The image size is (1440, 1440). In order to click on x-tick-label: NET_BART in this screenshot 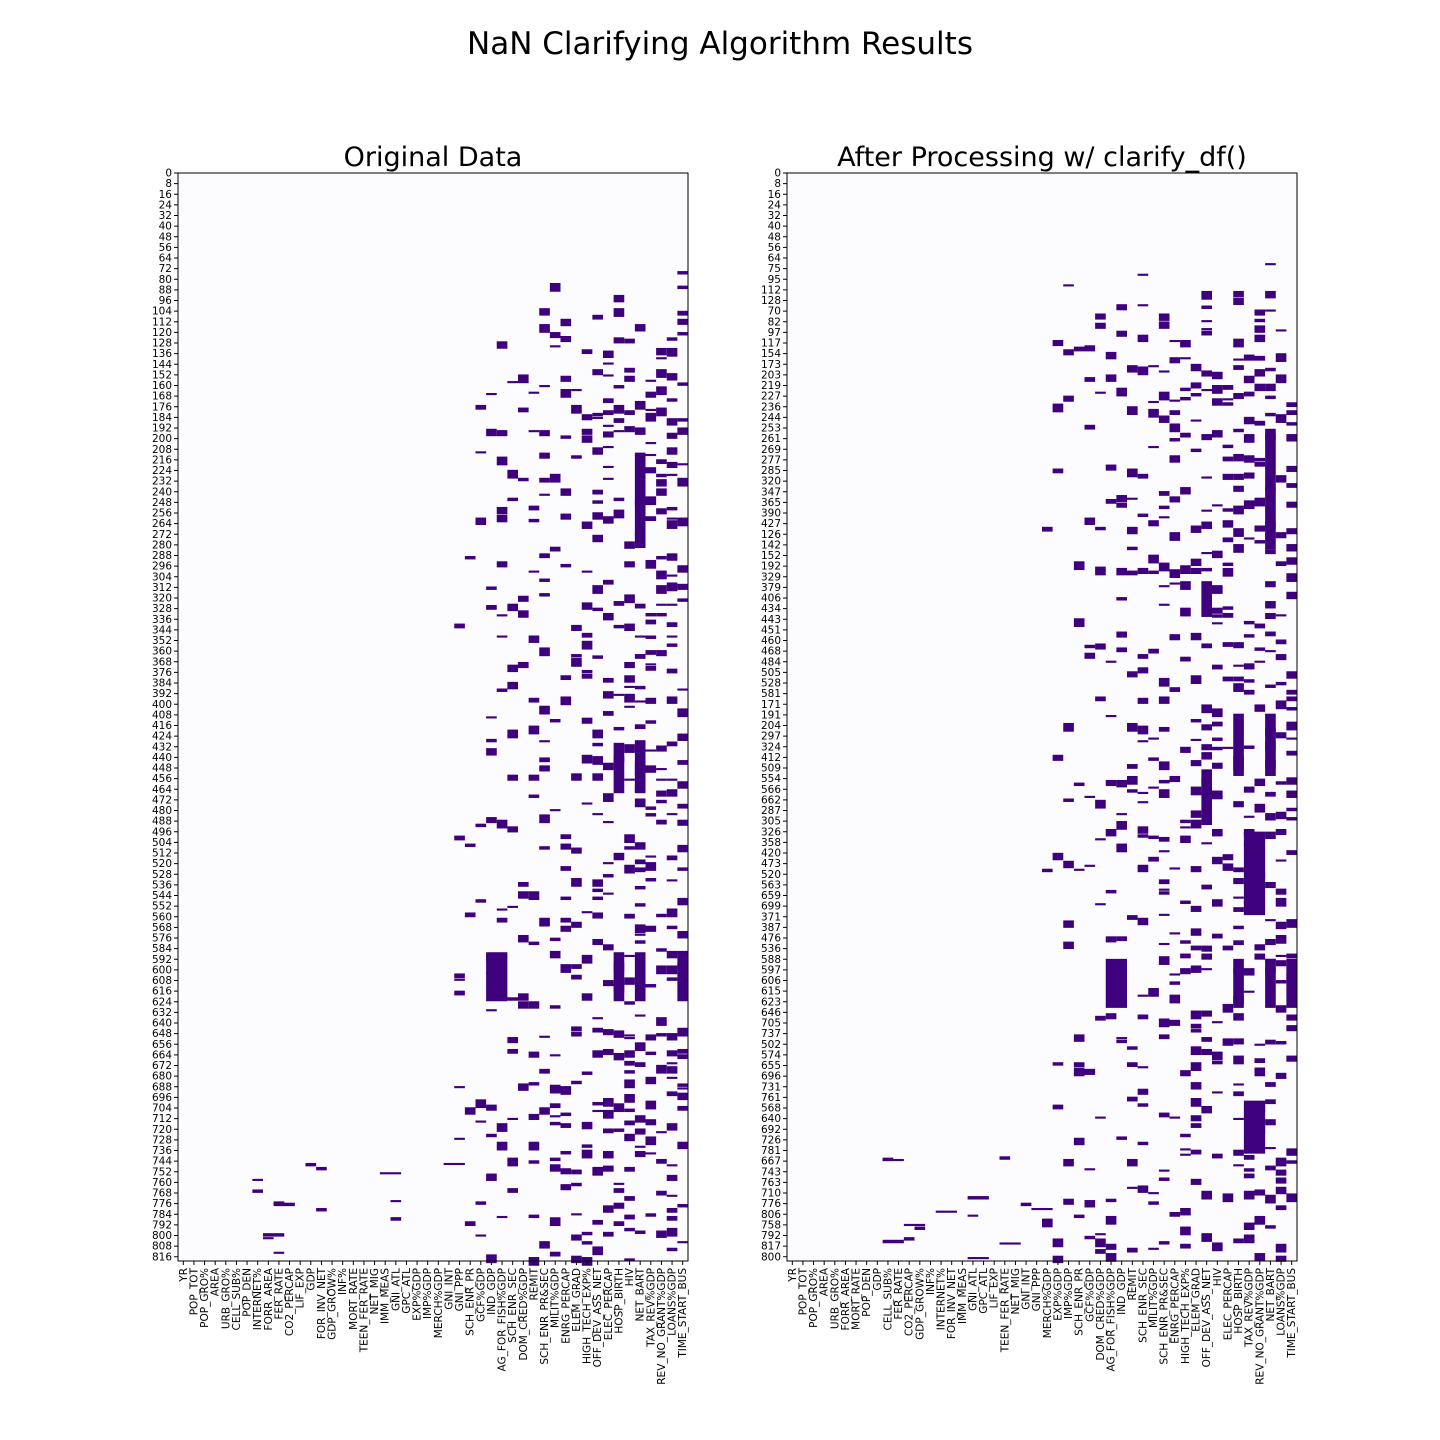, I will do `click(641, 1294)`.